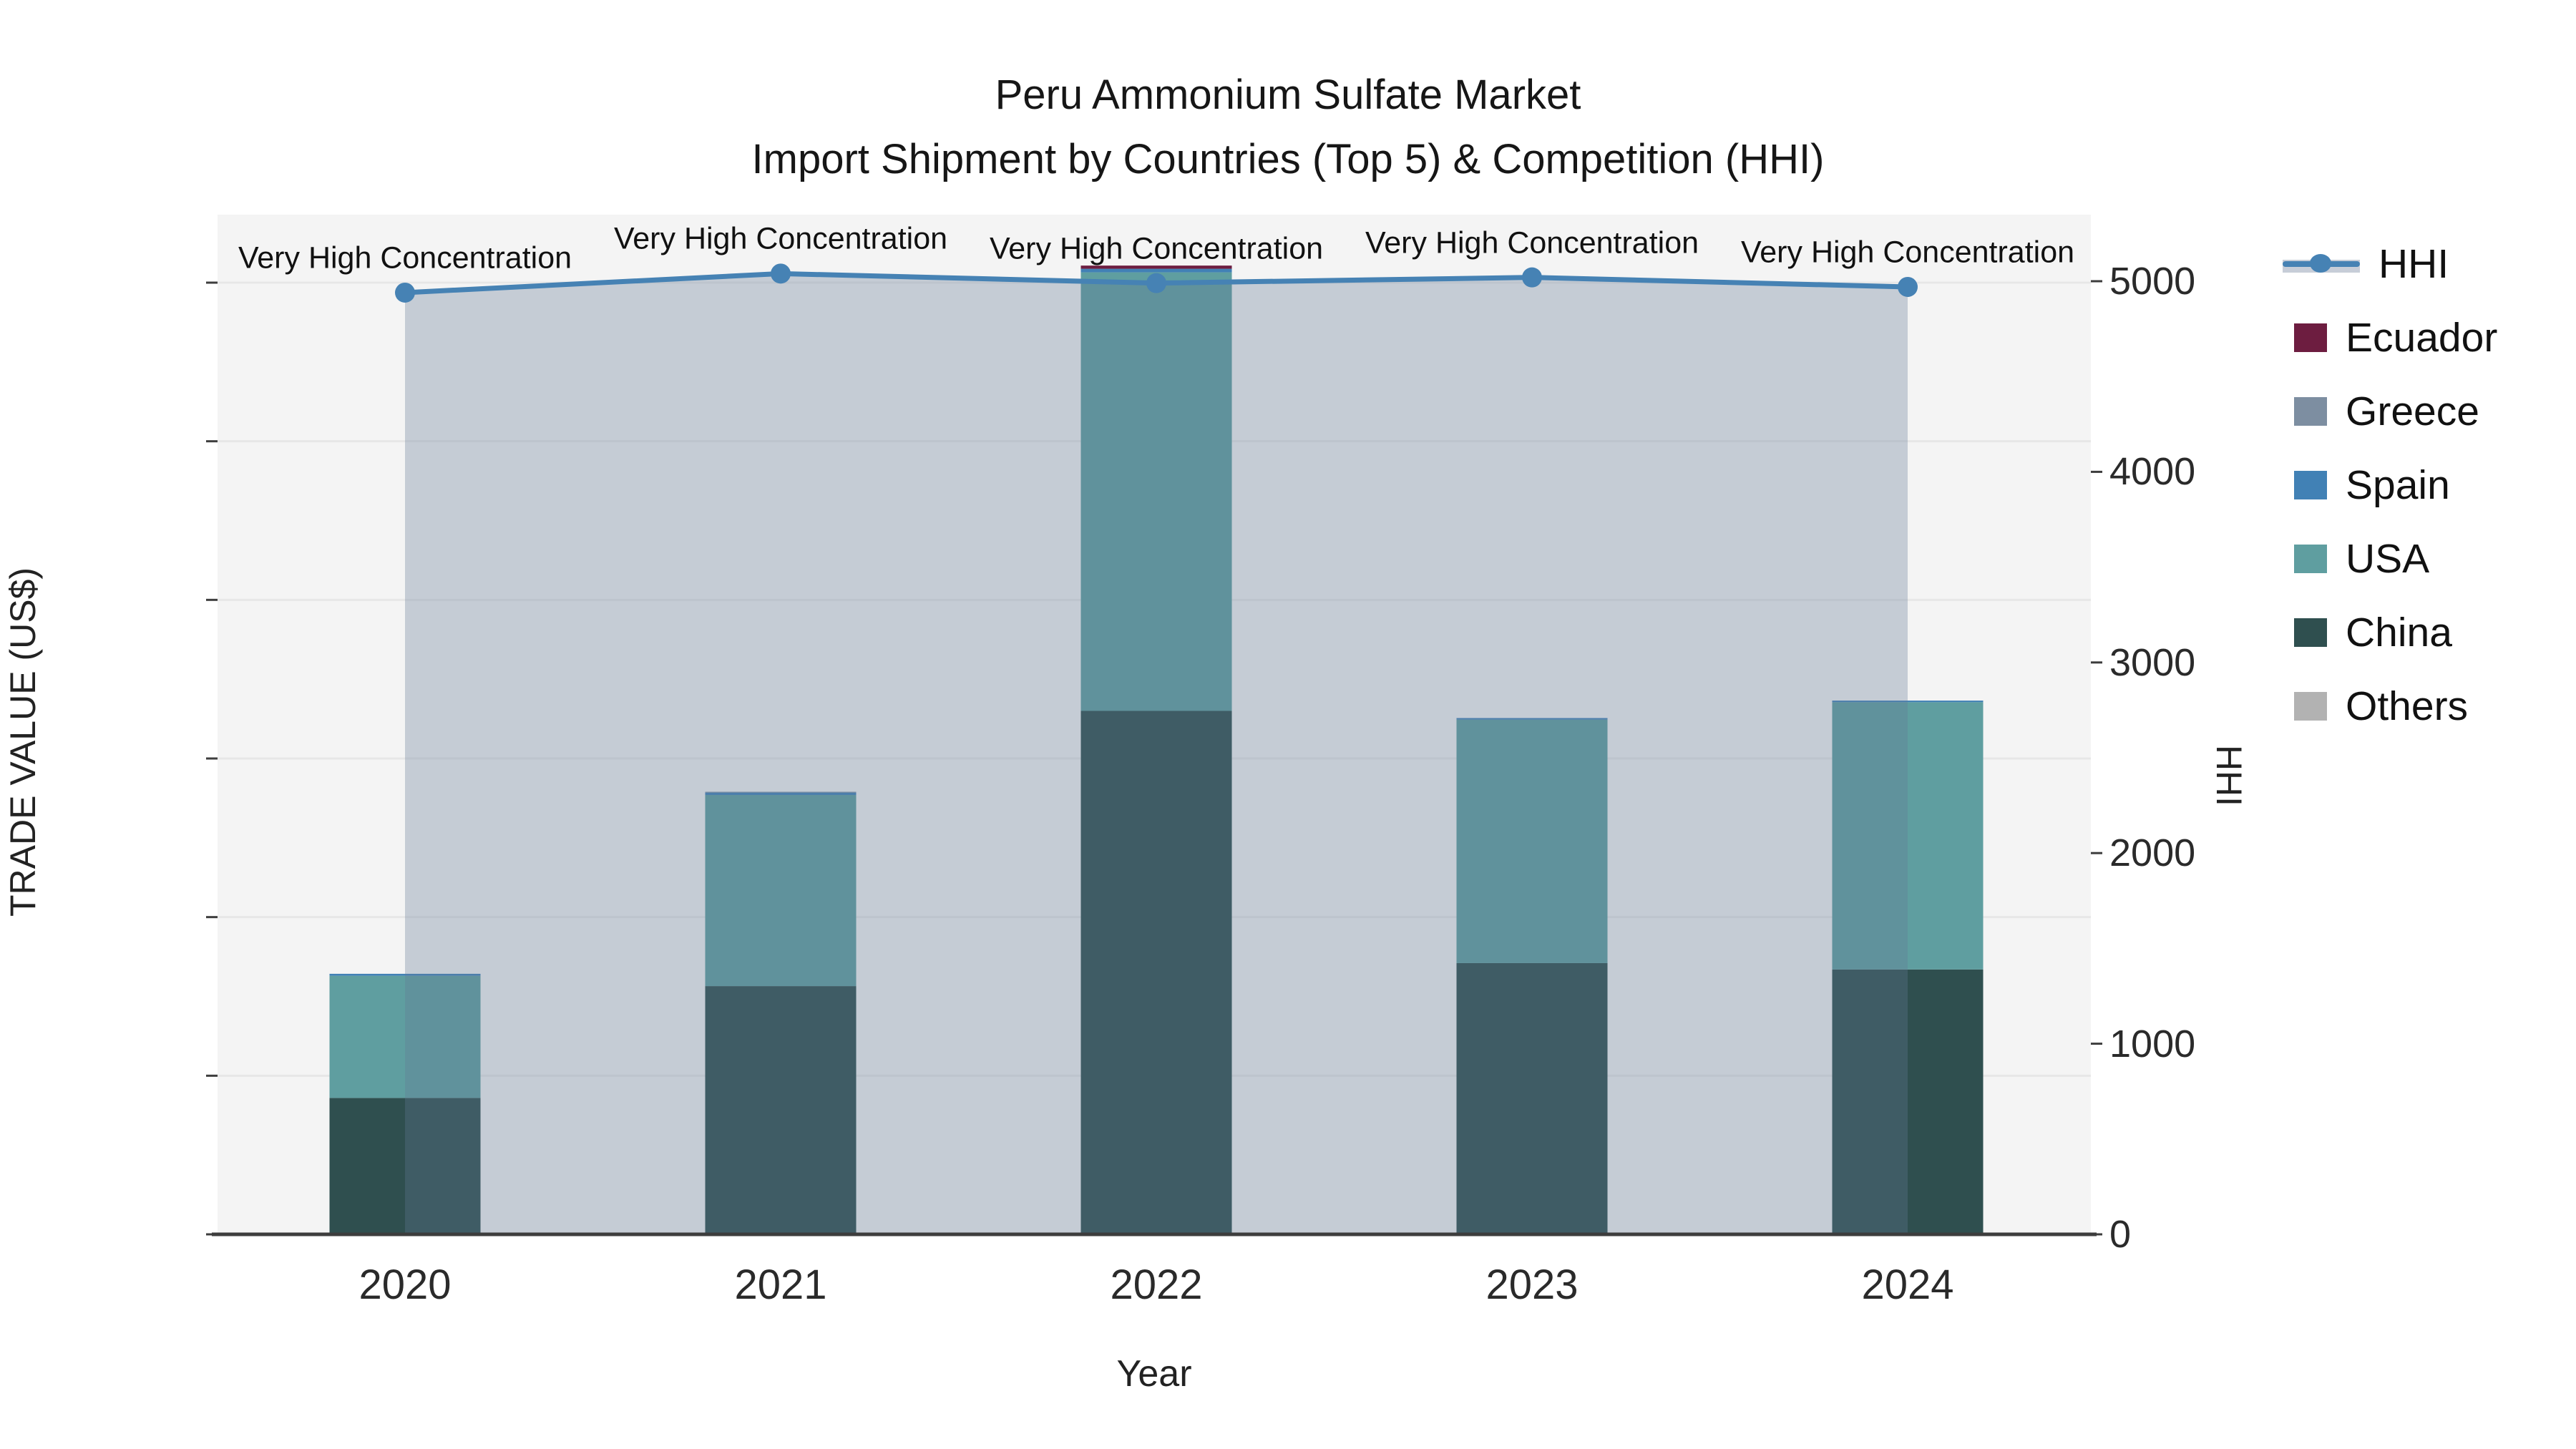 The height and width of the screenshot is (1449, 2576). What do you see at coordinates (405, 1036) in the screenshot?
I see `bar-segment-usa-2020` at bounding box center [405, 1036].